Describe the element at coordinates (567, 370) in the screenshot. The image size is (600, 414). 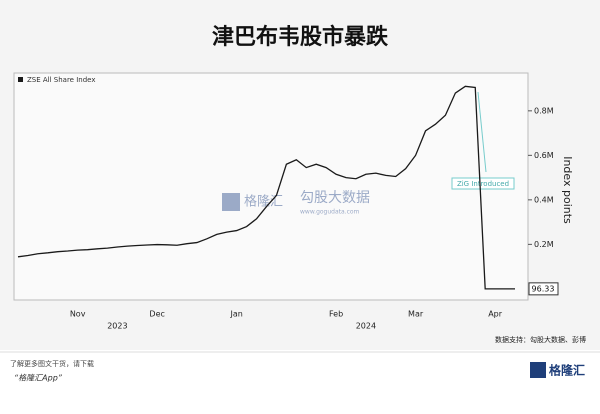
I see `footer-logo: 格隆汇` at that location.